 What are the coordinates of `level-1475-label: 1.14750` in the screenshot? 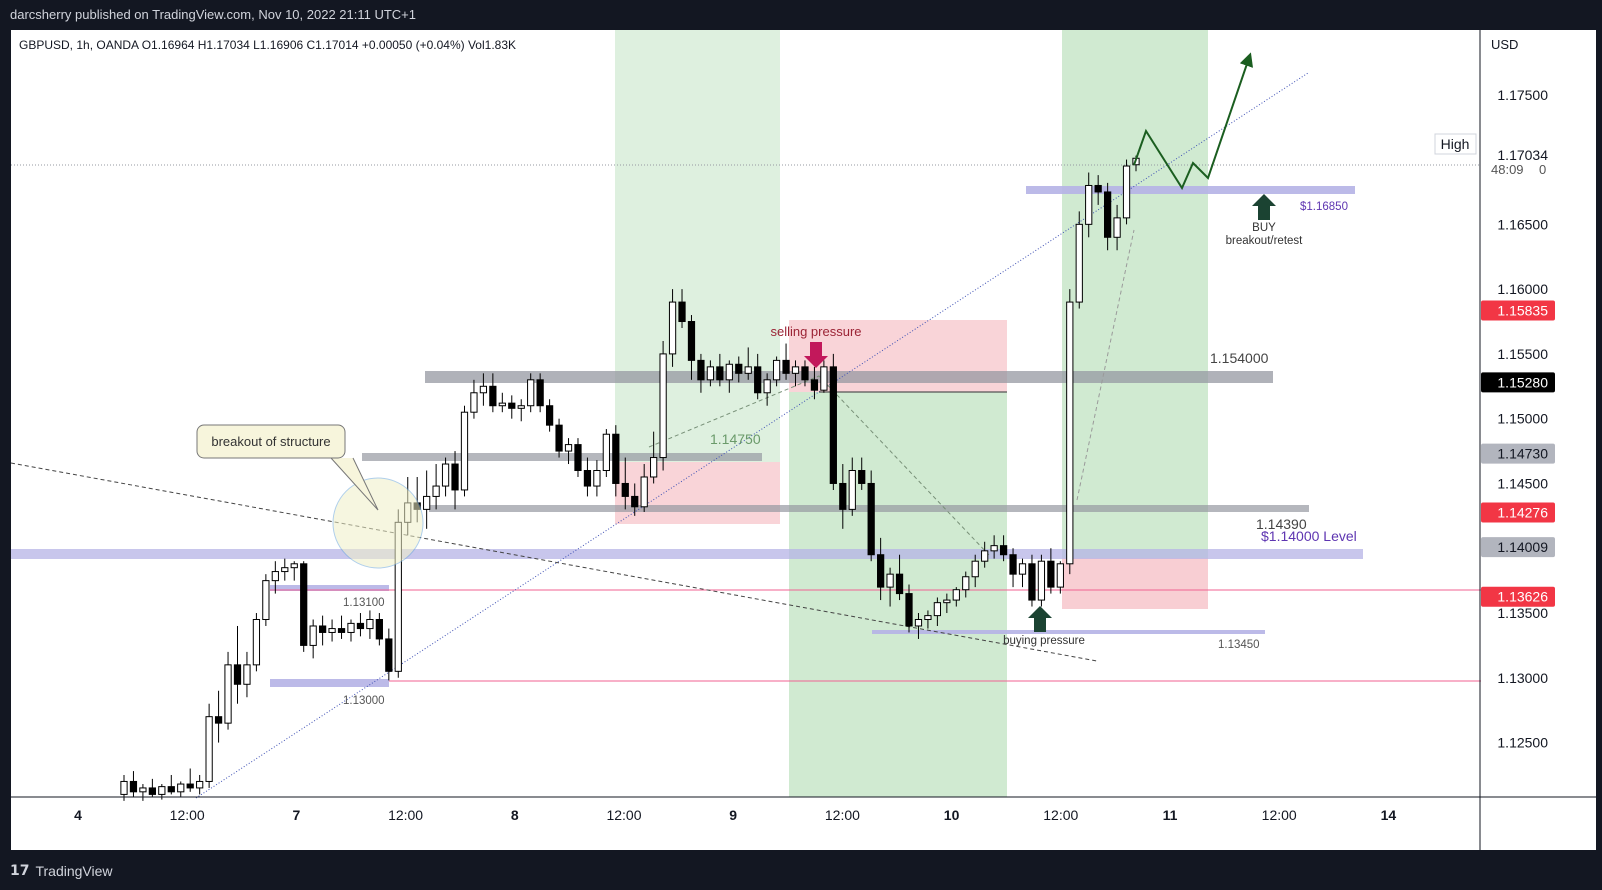 It's located at (735, 439).